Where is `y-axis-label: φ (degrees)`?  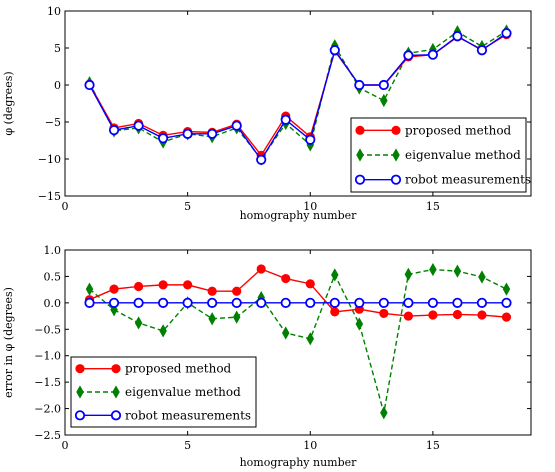 y-axis-label: φ (degrees) is located at coordinates (8, 103).